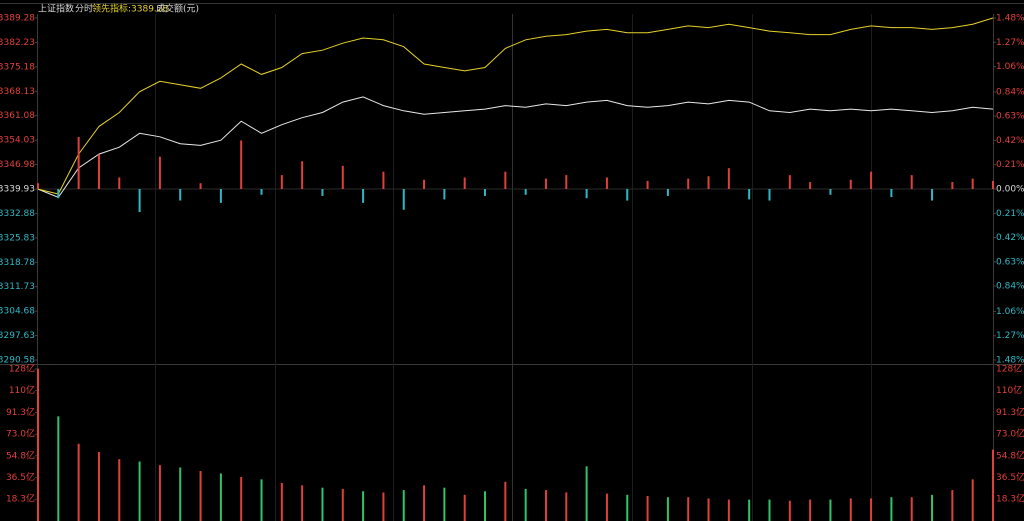  Describe the element at coordinates (17, 43) in the screenshot. I see `y-tick-label: 3382.23` at that location.